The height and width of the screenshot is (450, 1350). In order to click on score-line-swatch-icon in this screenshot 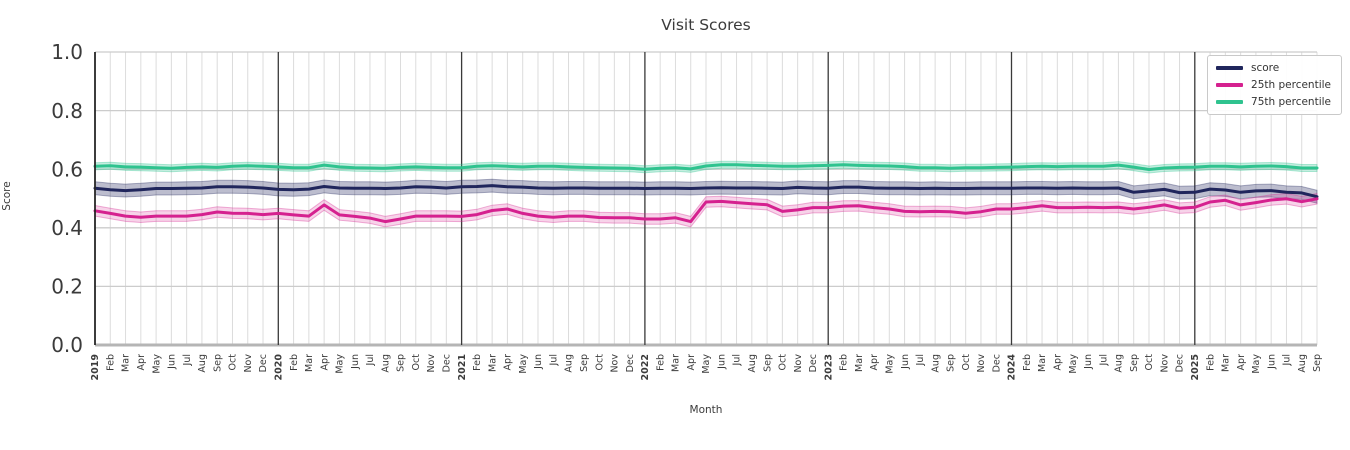, I will do `click(1230, 68)`.